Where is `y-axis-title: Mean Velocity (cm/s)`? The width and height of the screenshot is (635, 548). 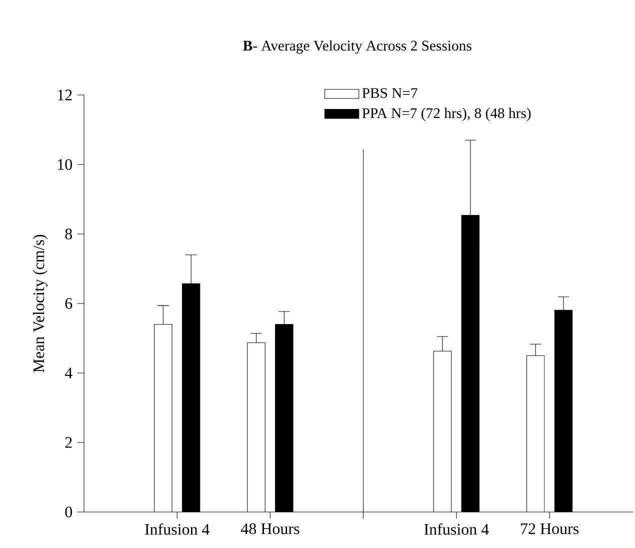
y-axis-title: Mean Velocity (cm/s) is located at coordinates (40, 303).